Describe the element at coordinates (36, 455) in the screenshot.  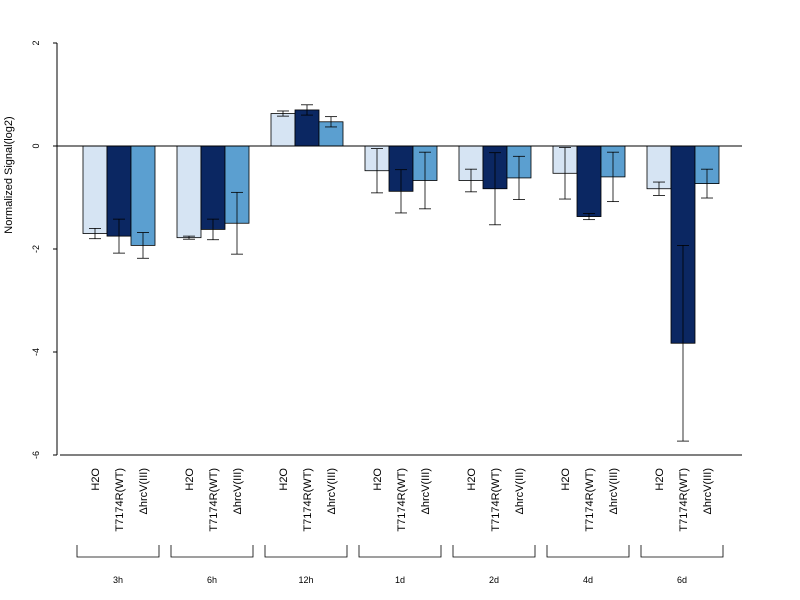
I see `y-tick-label: -6` at that location.